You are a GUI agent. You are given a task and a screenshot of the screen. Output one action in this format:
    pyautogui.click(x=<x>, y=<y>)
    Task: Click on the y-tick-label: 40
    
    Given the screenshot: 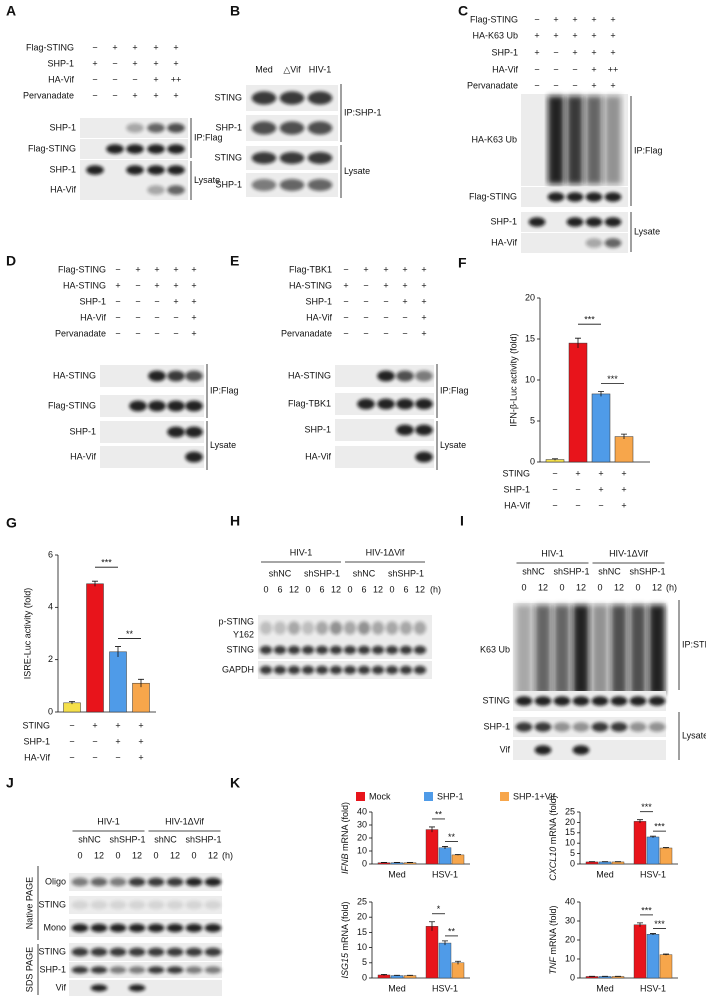 What is the action you would take?
    pyautogui.click(x=570, y=901)
    